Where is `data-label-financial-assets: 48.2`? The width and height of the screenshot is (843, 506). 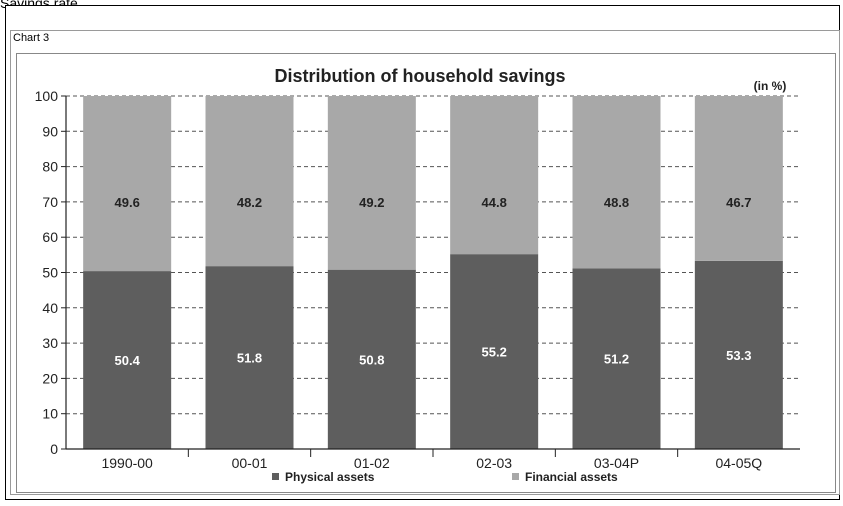
data-label-financial-assets: 48.2 is located at coordinates (249, 202).